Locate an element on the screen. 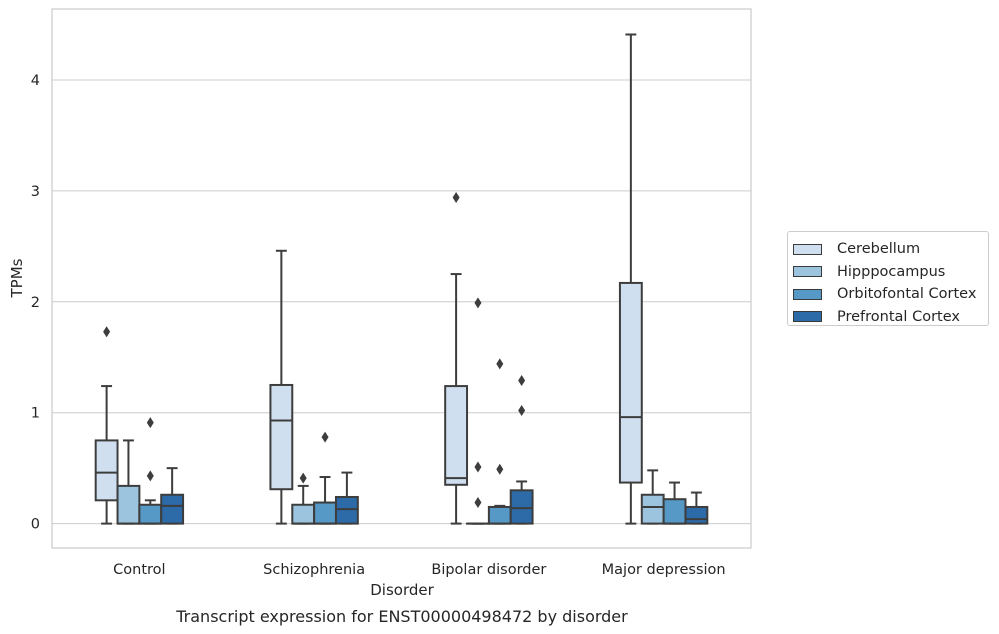  y-tick-label: 4 is located at coordinates (35, 81).